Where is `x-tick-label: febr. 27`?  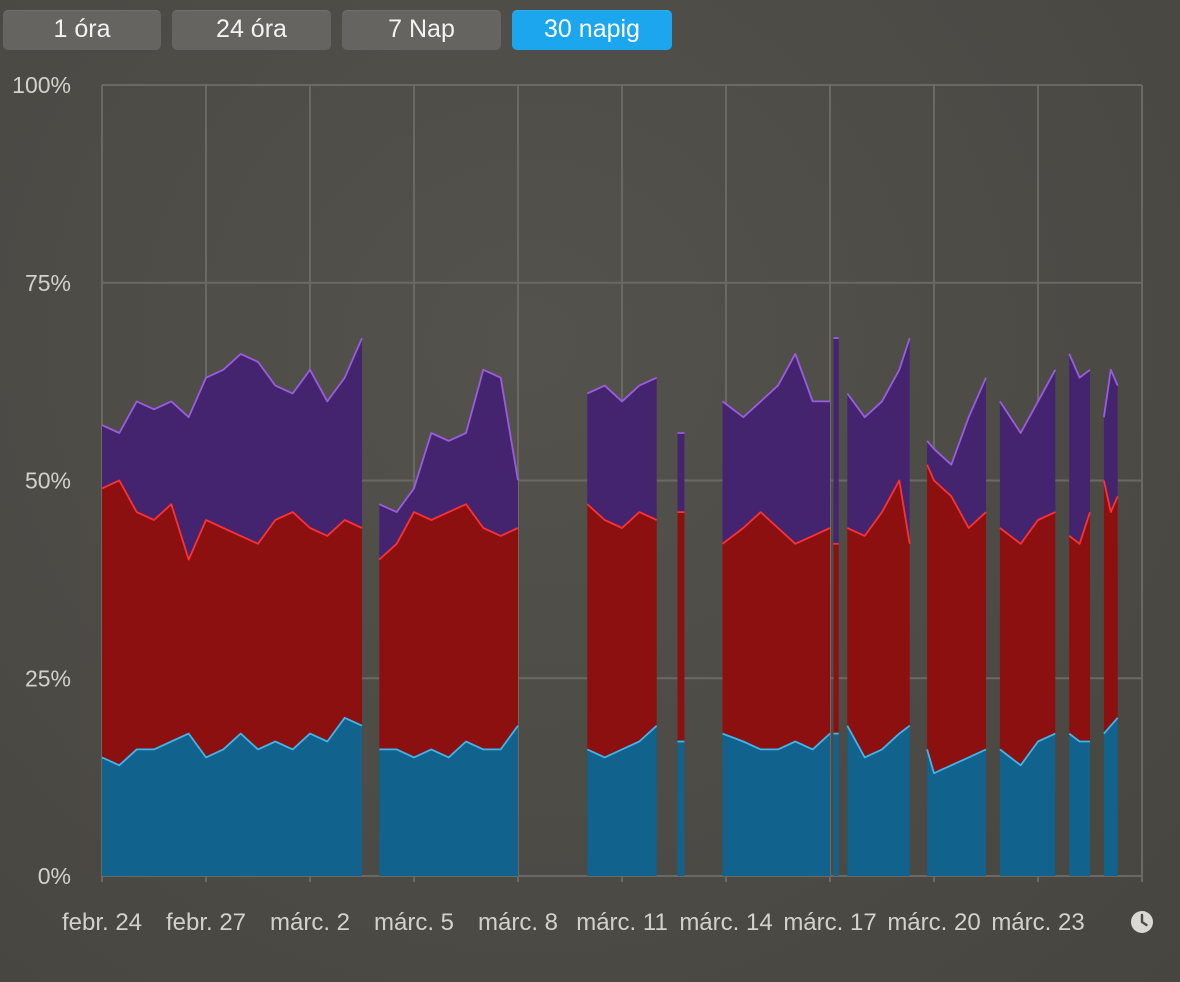
x-tick-label: febr. 27 is located at coordinates (206, 922).